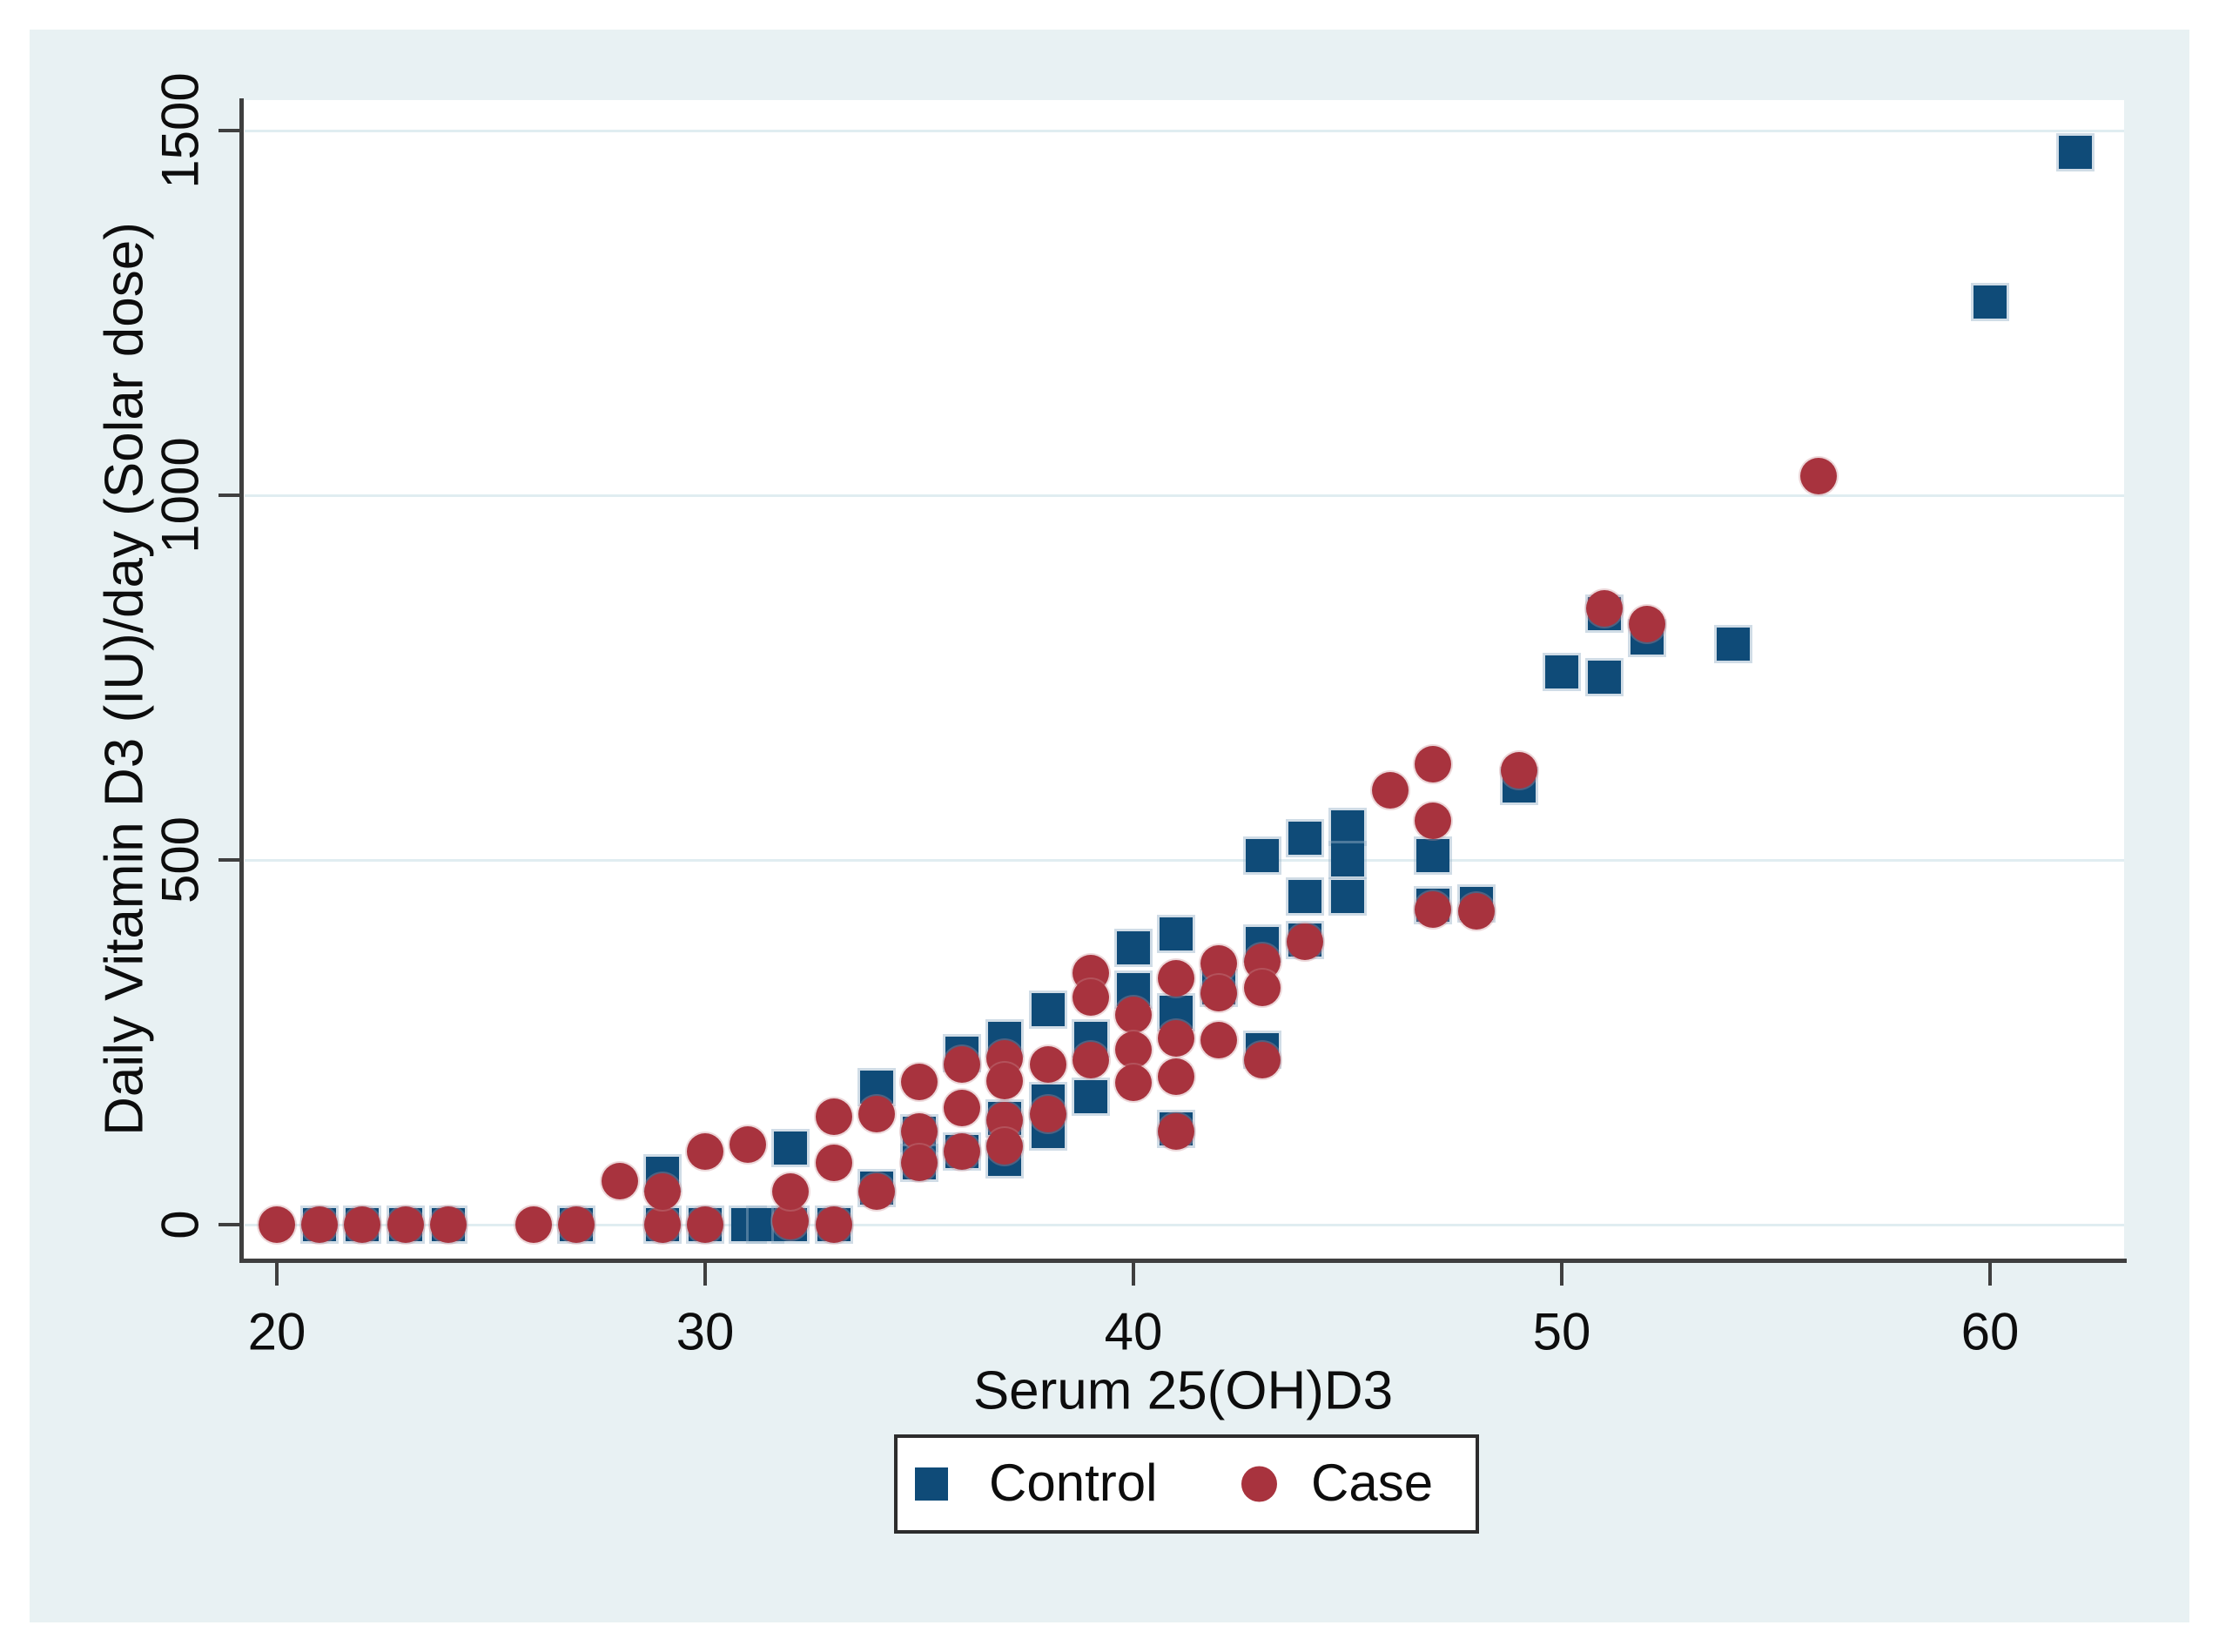  Describe the element at coordinates (1259, 1484) in the screenshot. I see `legend-marker-case-circle-icon` at that location.